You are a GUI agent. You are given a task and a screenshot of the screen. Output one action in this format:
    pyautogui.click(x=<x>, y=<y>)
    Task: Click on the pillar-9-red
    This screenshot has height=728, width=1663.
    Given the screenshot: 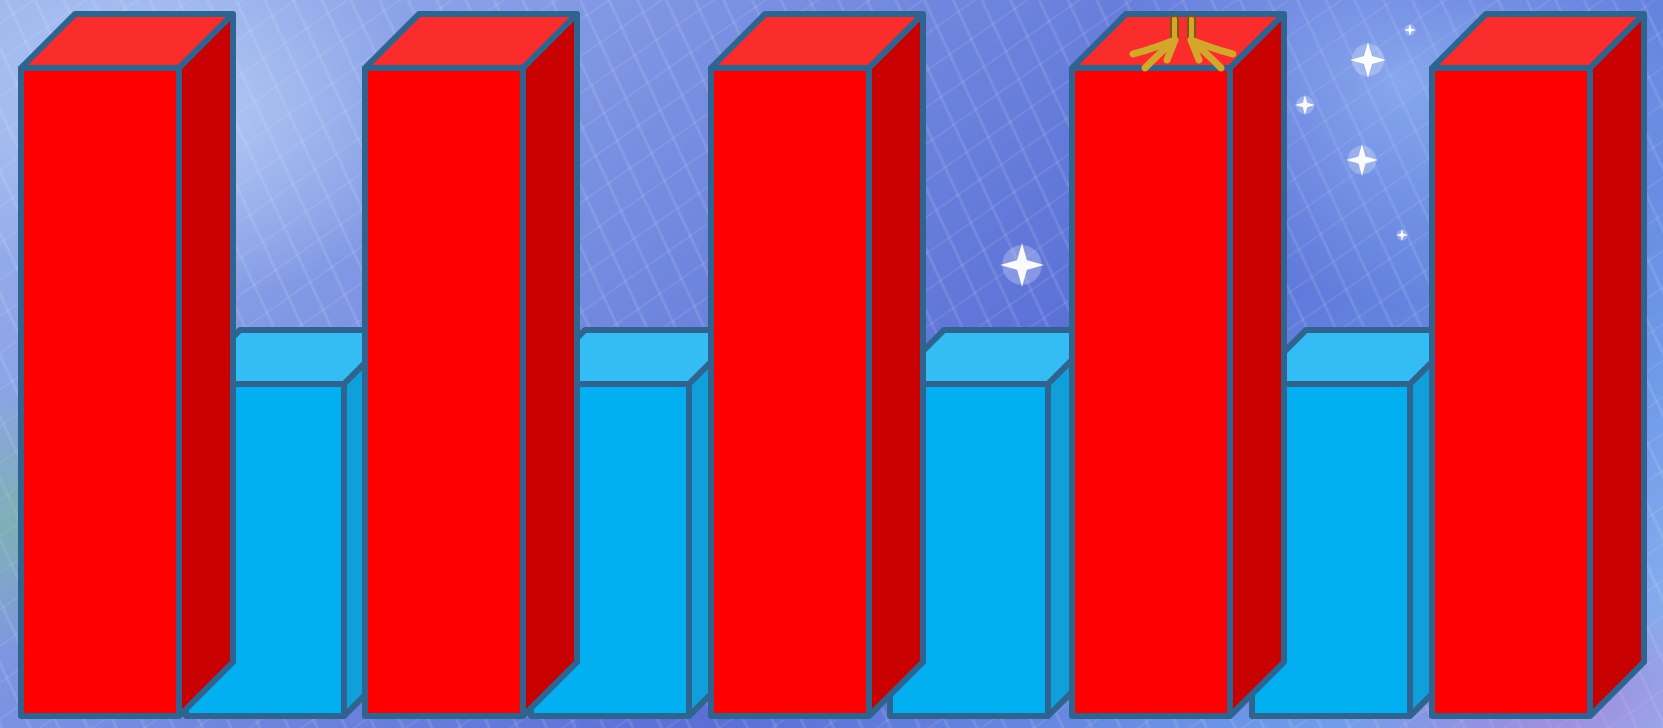 What is the action you would take?
    pyautogui.click(x=1538, y=365)
    